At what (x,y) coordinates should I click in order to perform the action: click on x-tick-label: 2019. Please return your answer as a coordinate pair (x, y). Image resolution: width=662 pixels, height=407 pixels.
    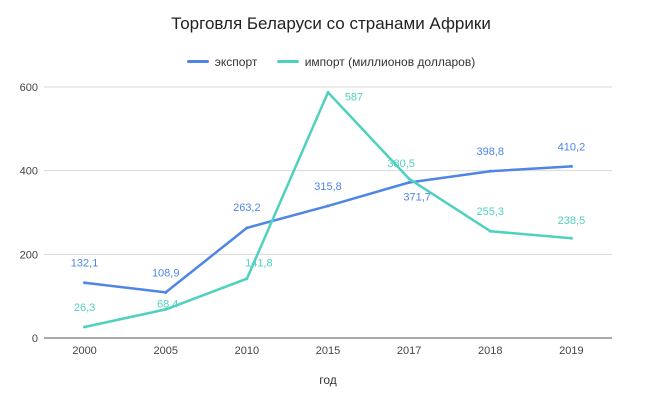
    Looking at the image, I should click on (571, 351).